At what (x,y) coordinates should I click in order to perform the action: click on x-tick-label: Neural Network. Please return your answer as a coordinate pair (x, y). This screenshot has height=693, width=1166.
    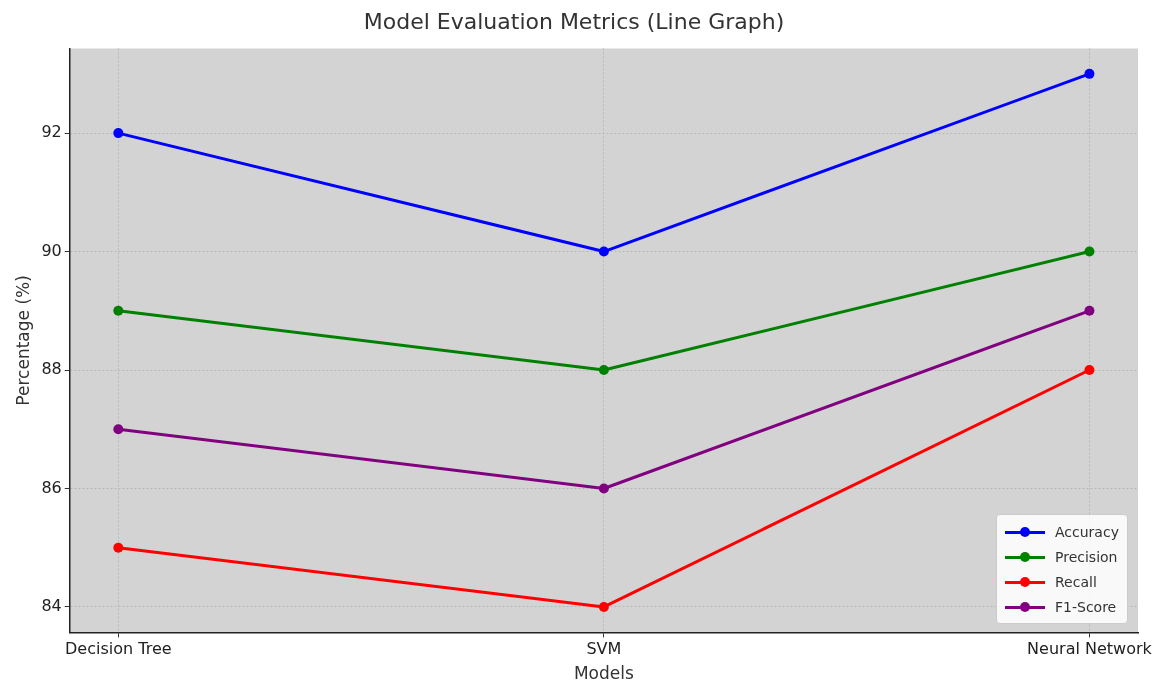
    Looking at the image, I should click on (1090, 649).